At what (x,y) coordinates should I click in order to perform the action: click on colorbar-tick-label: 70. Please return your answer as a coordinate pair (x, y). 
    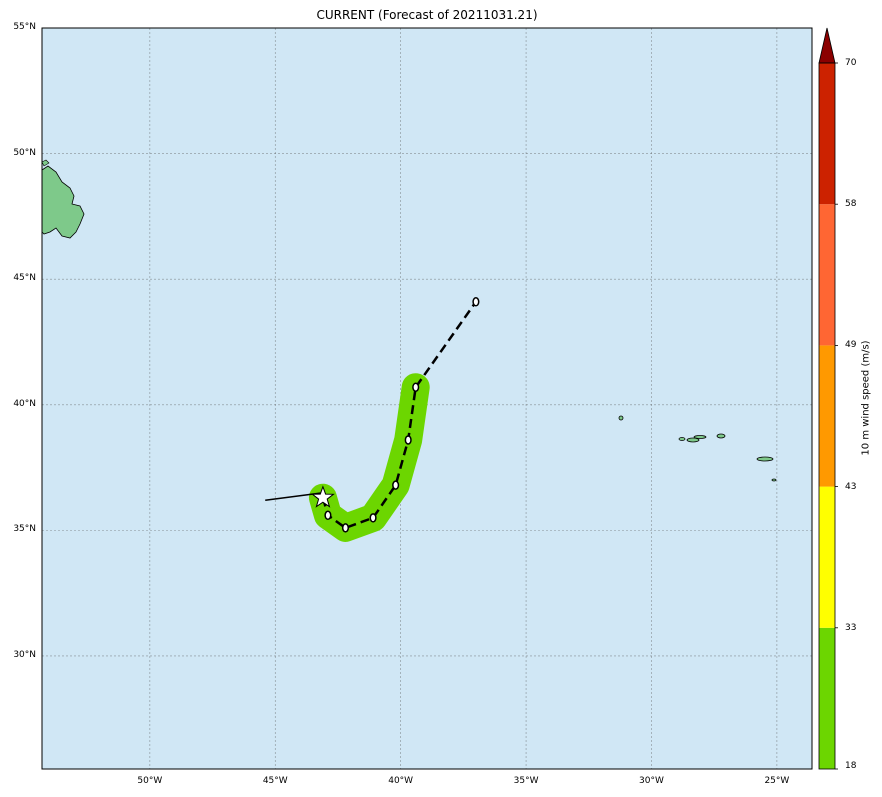
    Looking at the image, I should click on (851, 63).